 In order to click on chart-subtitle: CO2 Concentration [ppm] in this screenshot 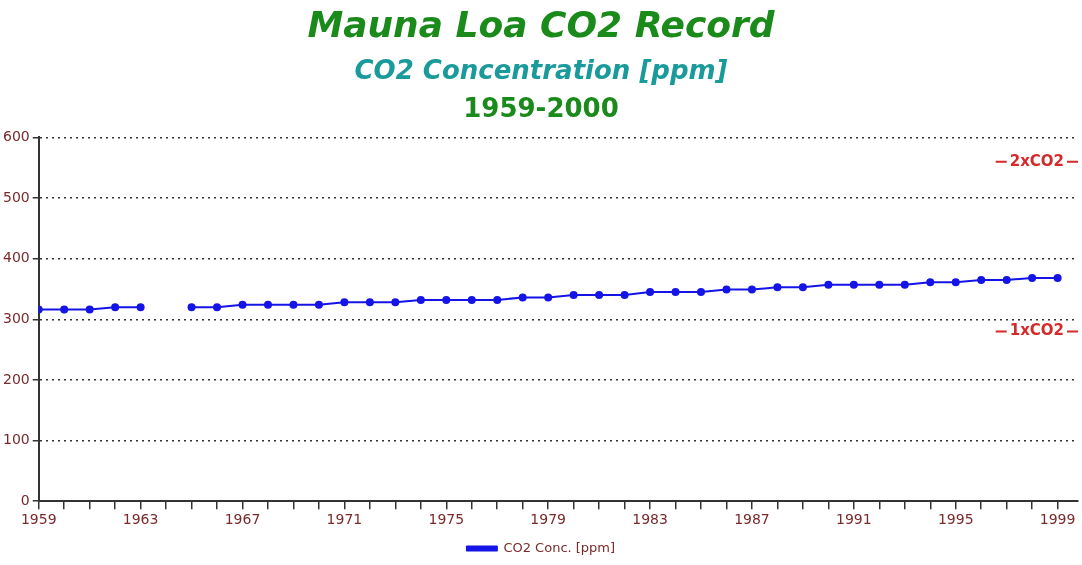, I will do `click(541, 70)`.